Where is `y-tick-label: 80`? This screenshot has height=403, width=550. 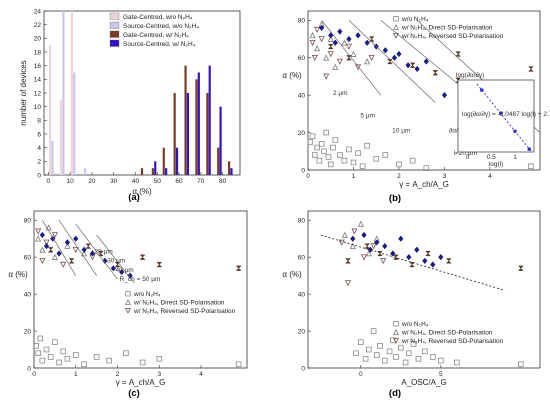 y-tick-label: 80 is located at coordinates (302, 221).